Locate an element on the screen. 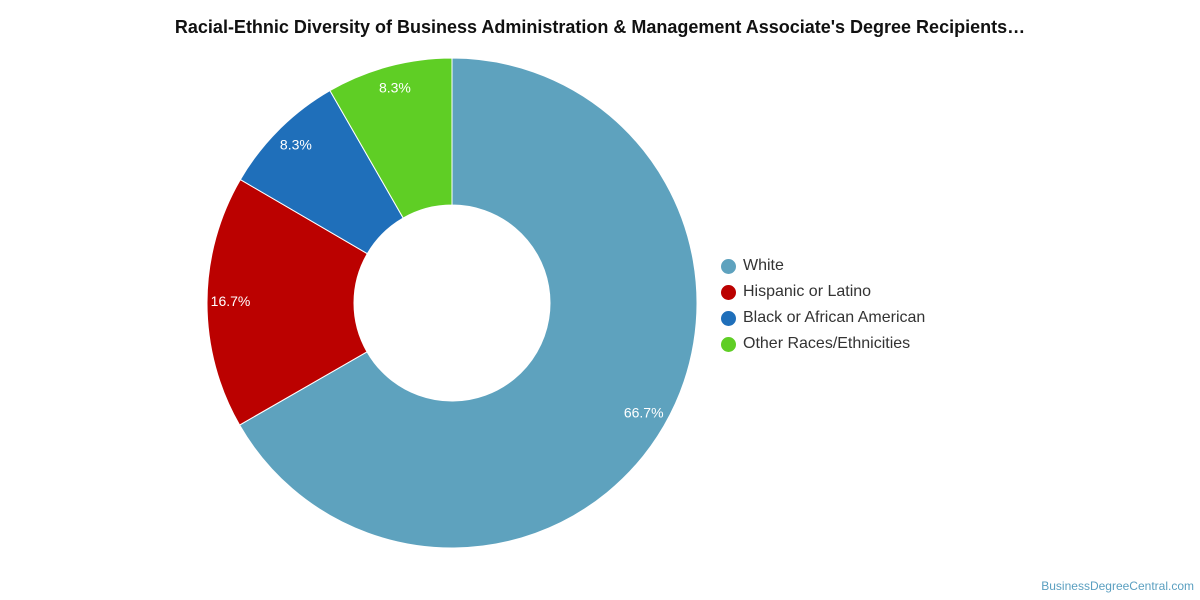 The image size is (1200, 600). slice-hispanic-or-latino is located at coordinates (287, 302).